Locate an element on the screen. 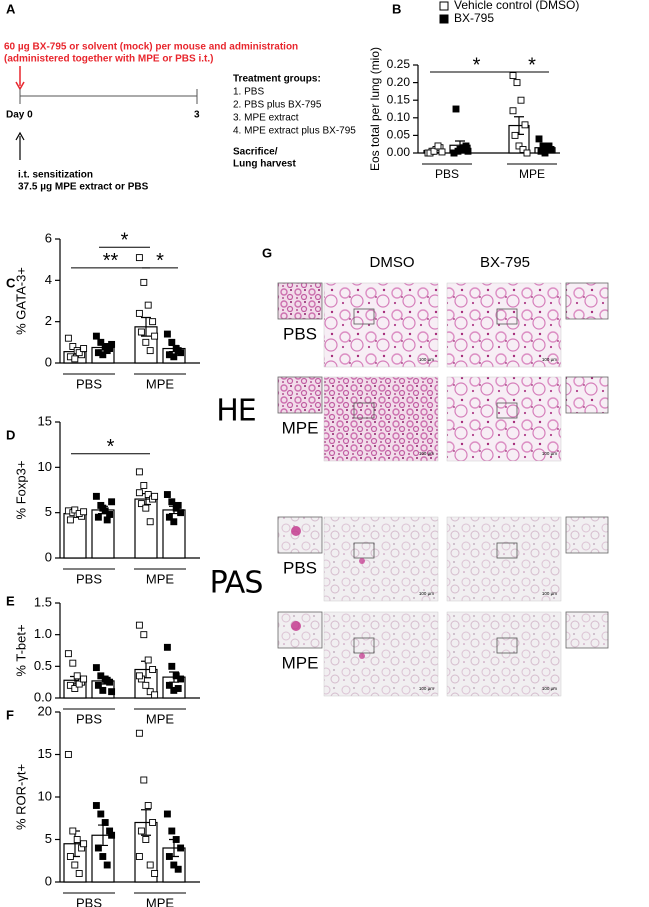 The image size is (649, 907). y-tick-label: 10 is located at coordinates (45, 466).